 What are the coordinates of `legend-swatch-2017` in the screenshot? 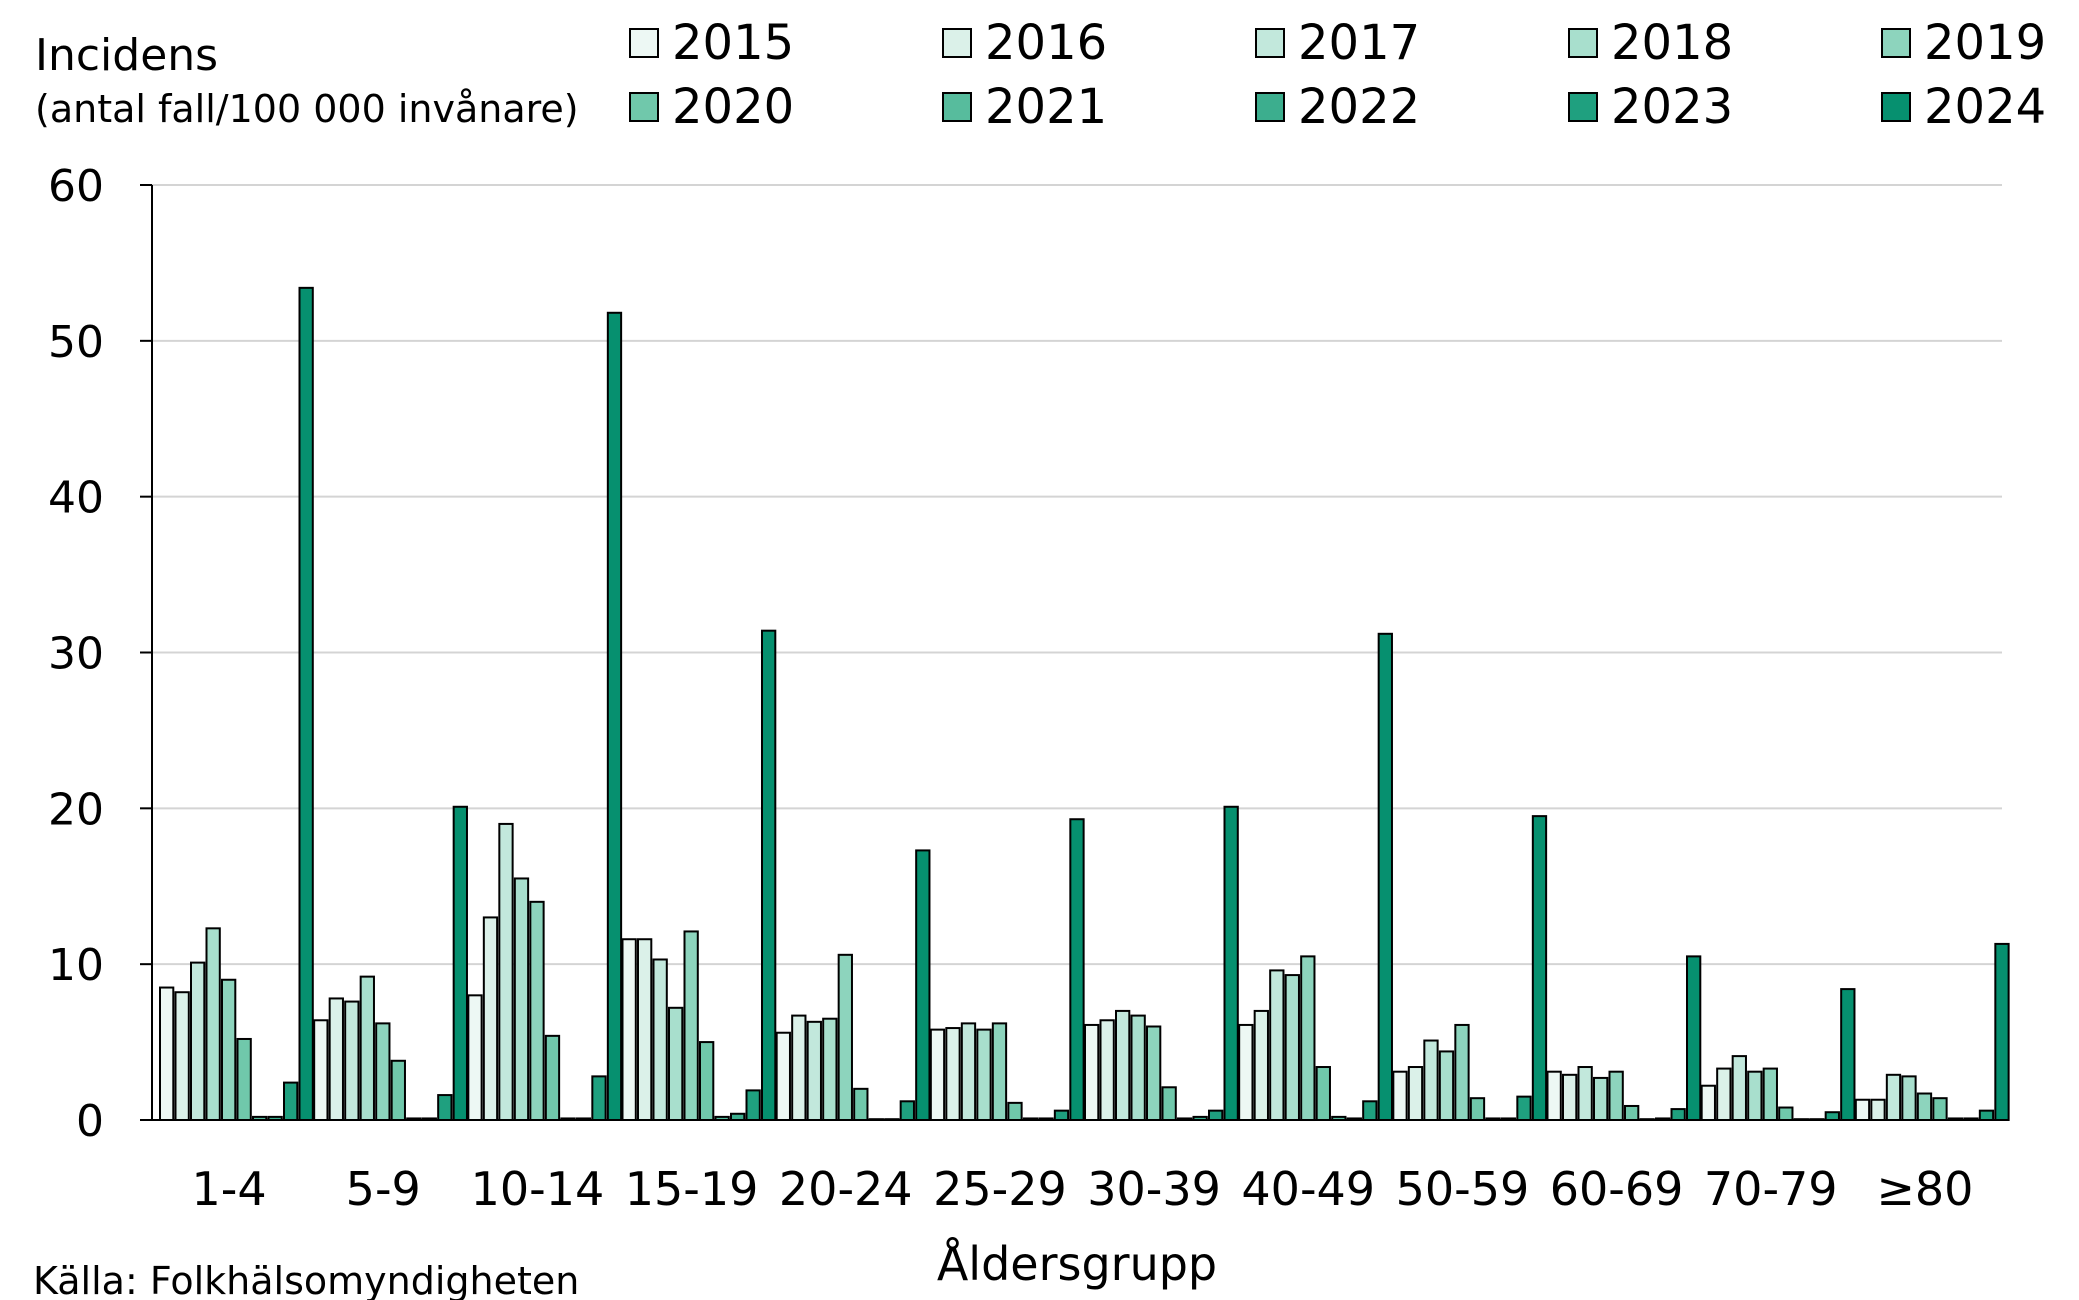 It's located at (1270, 43).